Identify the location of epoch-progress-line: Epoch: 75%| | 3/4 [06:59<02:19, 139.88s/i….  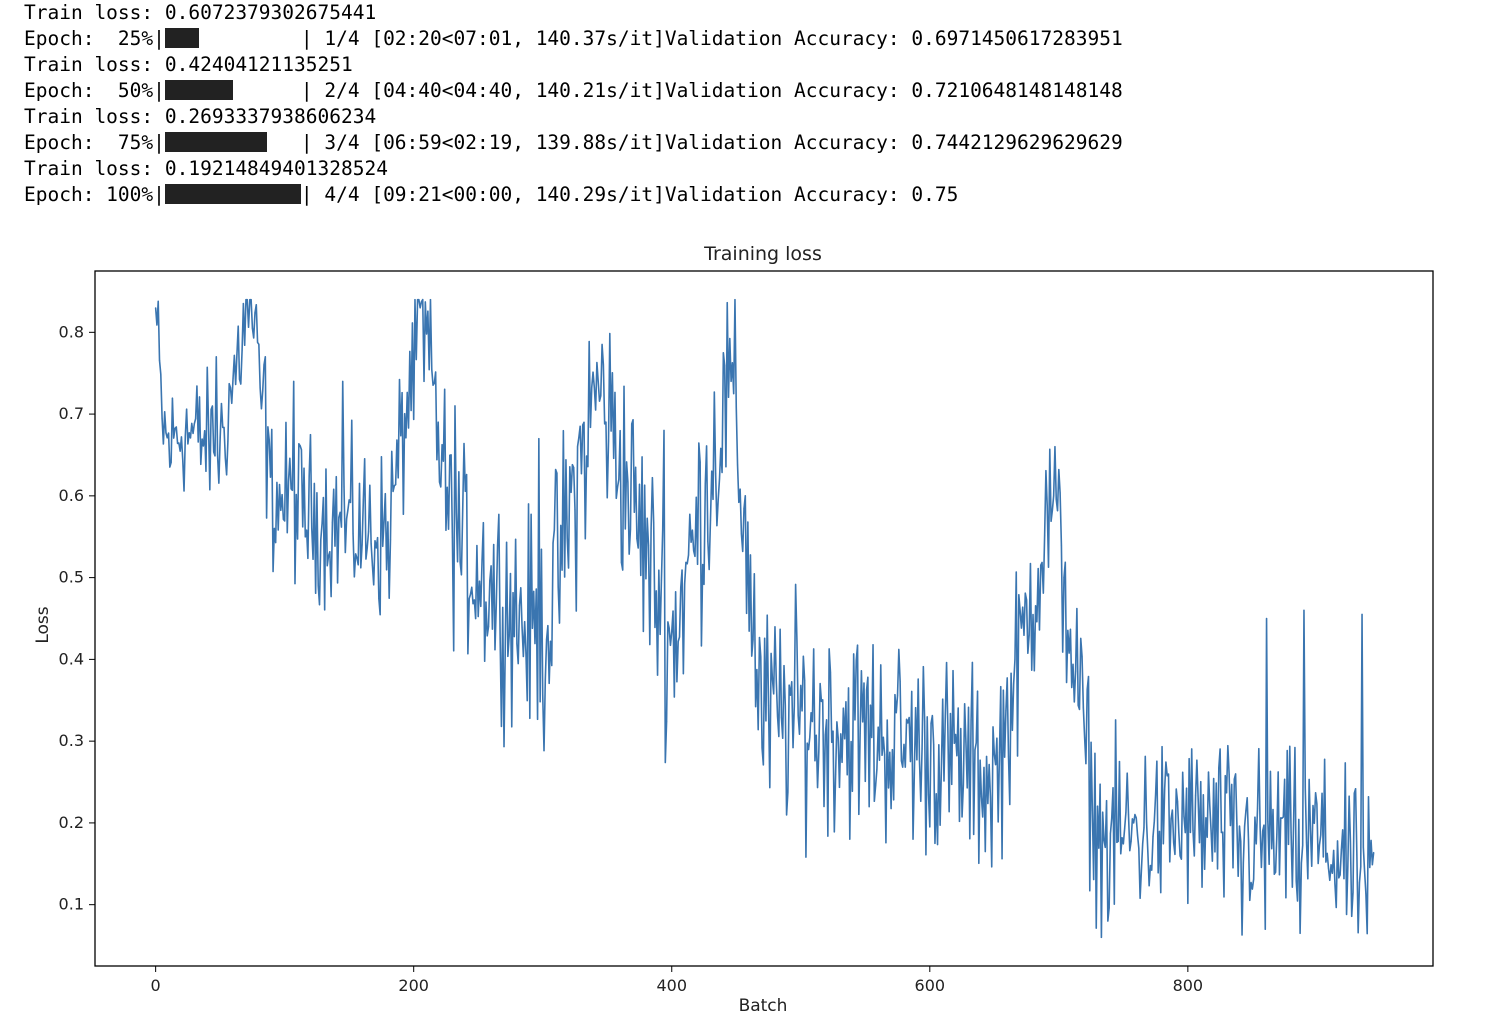
(573, 143).